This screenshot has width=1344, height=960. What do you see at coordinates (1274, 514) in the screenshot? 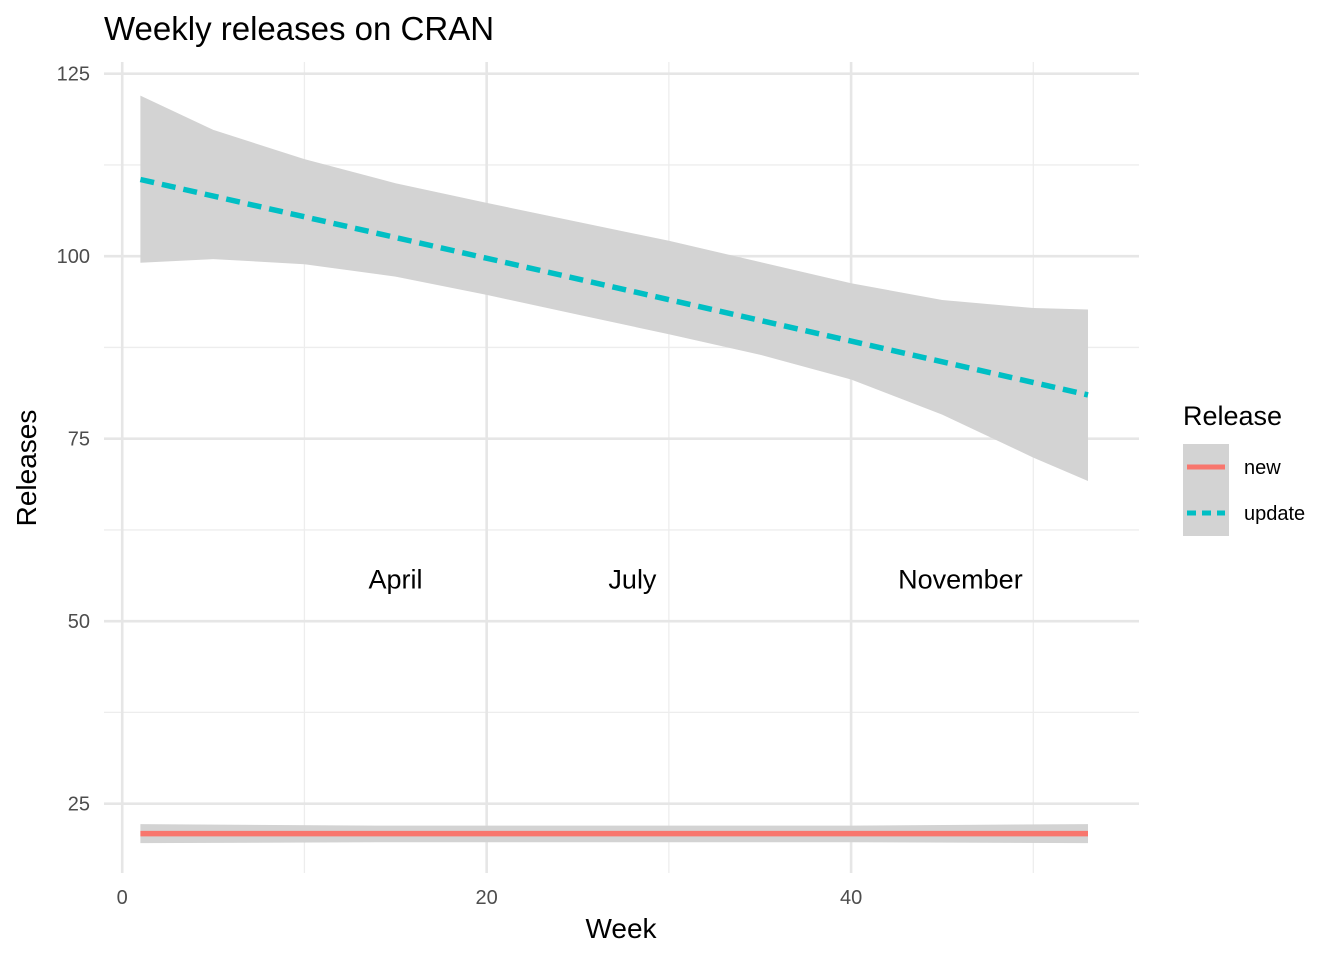
I see `legend-label: update` at bounding box center [1274, 514].